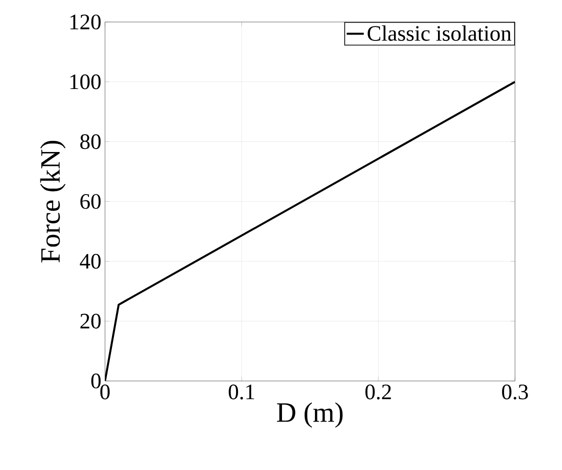 The image size is (562, 470). Describe the element at coordinates (53, 201) in the screenshot. I see `y-axis-title: Force (kN)` at that location.